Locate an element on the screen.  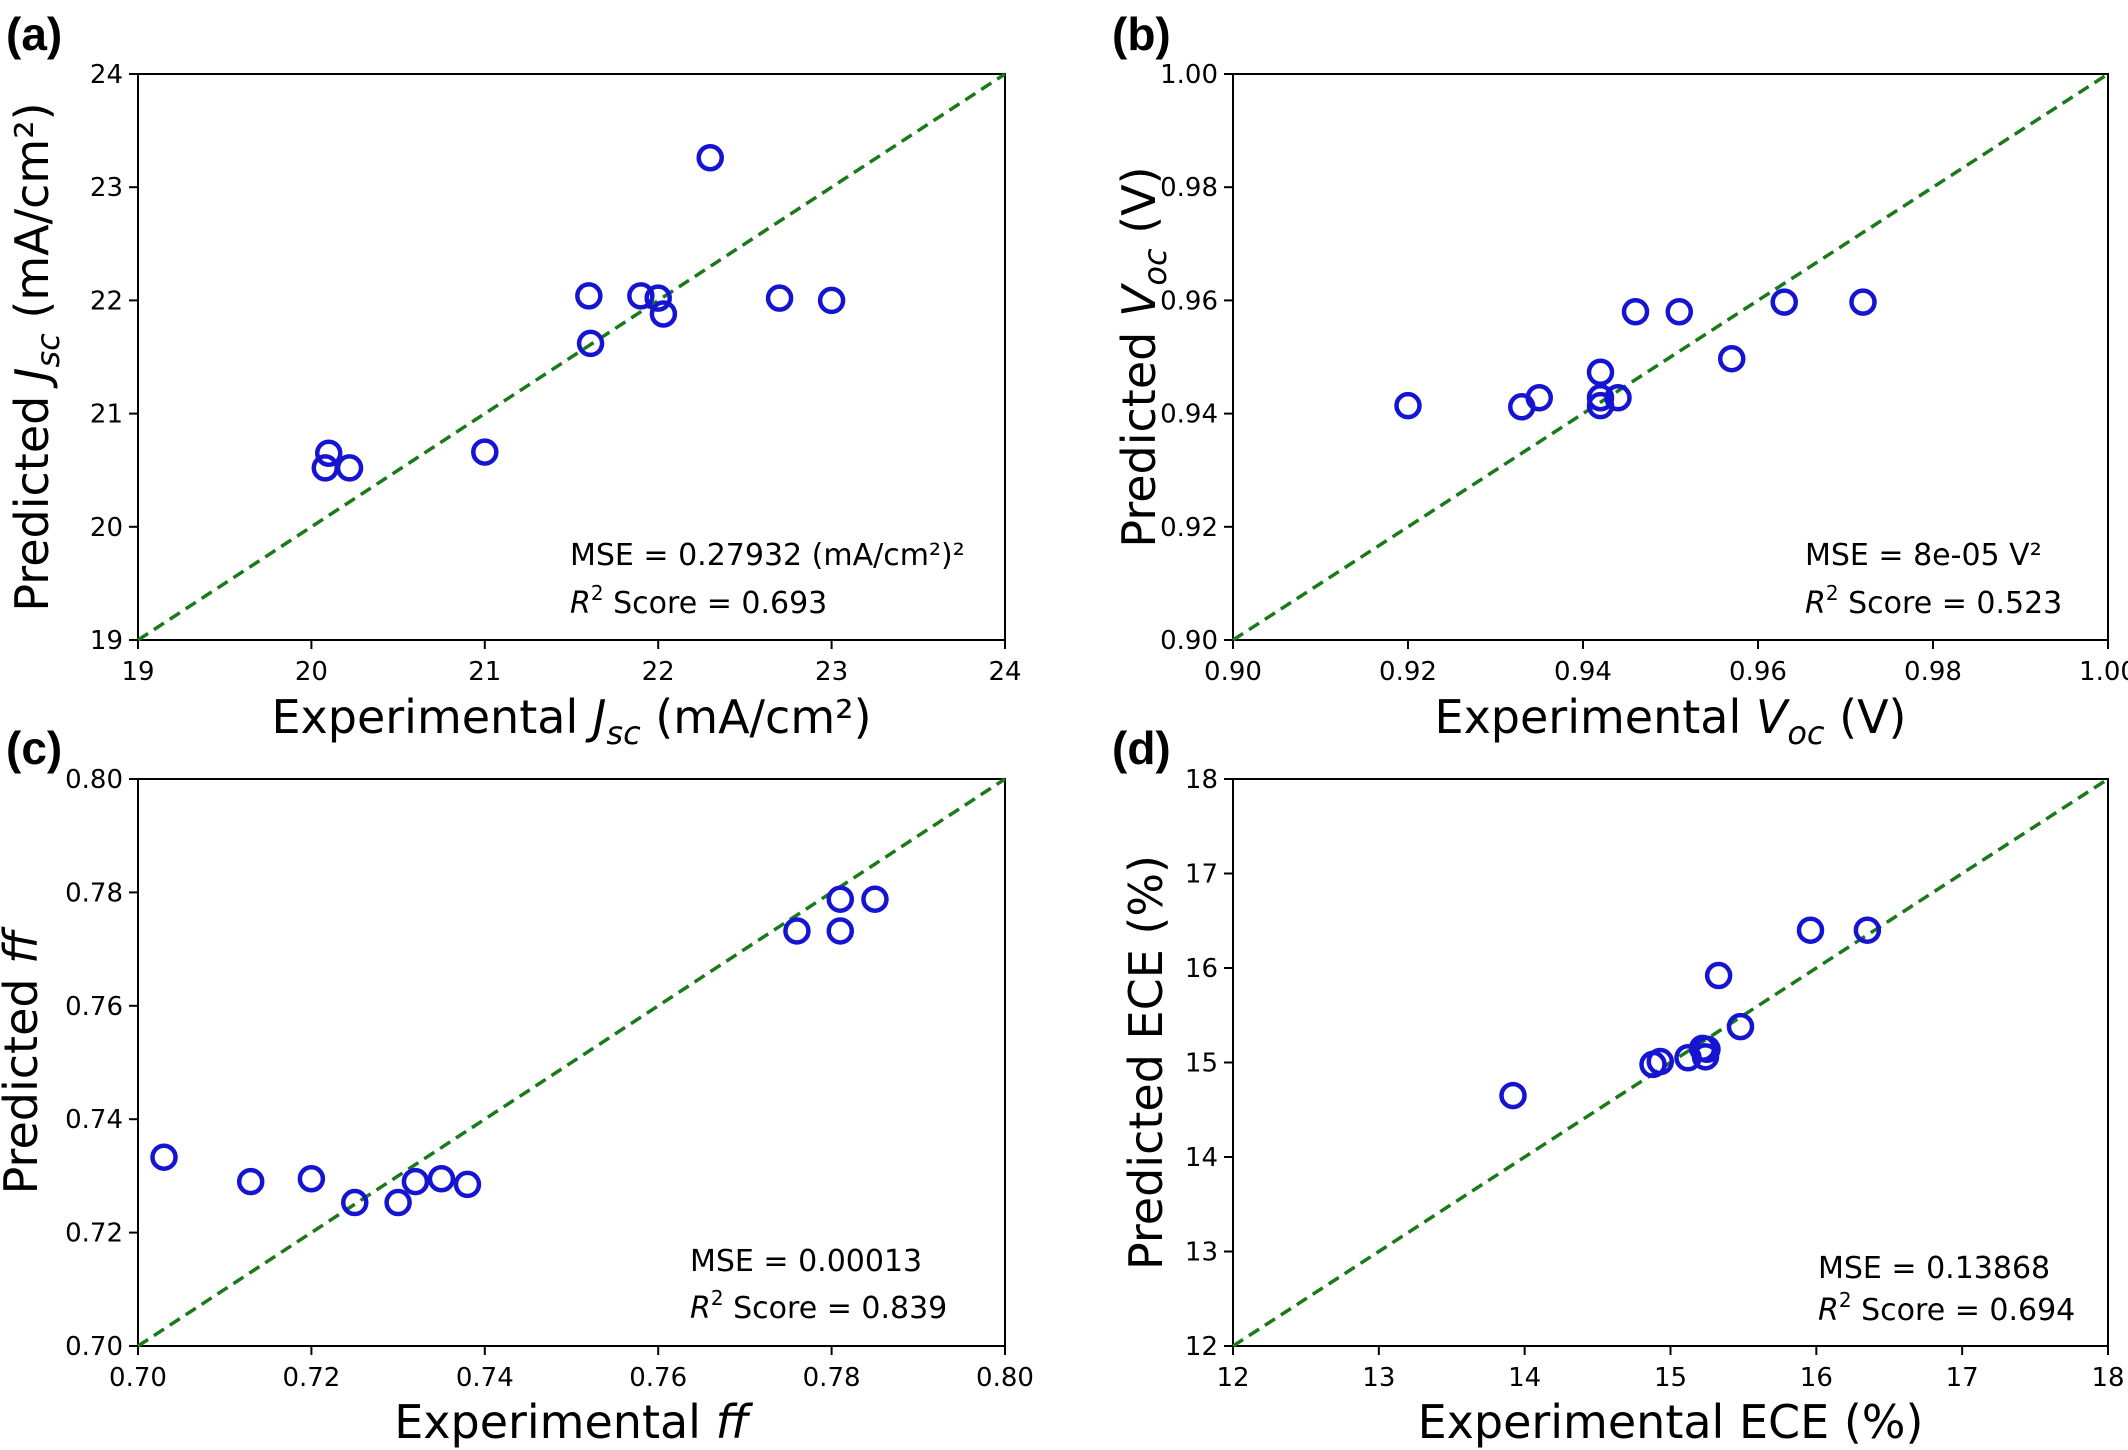
x-tick-label: 0.94 is located at coordinates (1583, 672).